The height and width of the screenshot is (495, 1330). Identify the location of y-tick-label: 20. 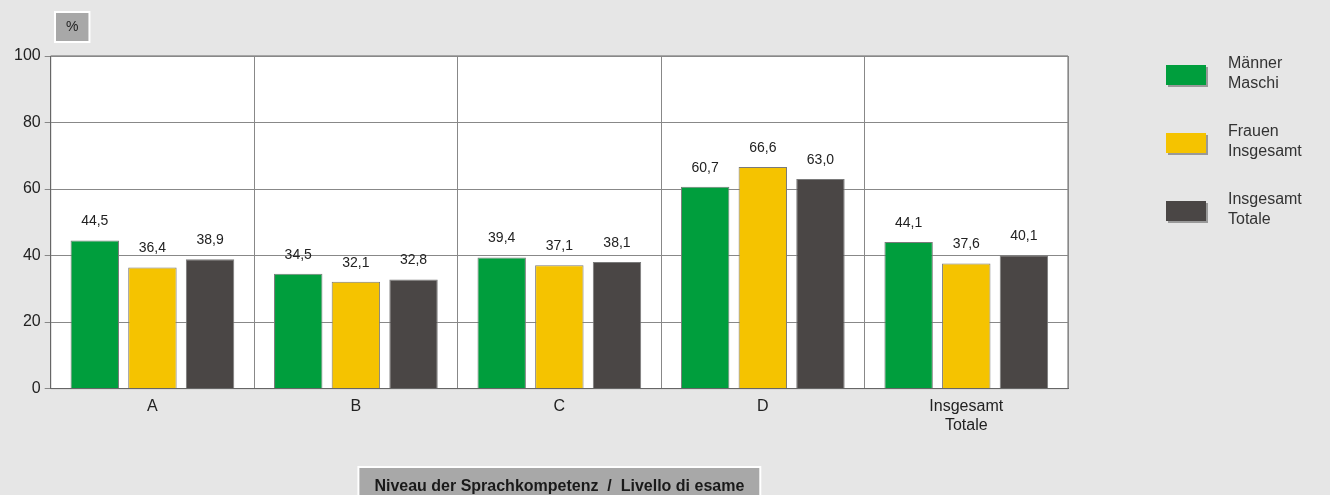
(31, 321).